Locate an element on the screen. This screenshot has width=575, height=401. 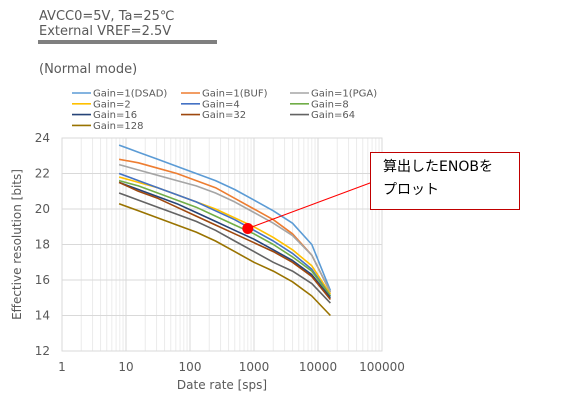
legend-label: Gain=8 is located at coordinates (330, 104).